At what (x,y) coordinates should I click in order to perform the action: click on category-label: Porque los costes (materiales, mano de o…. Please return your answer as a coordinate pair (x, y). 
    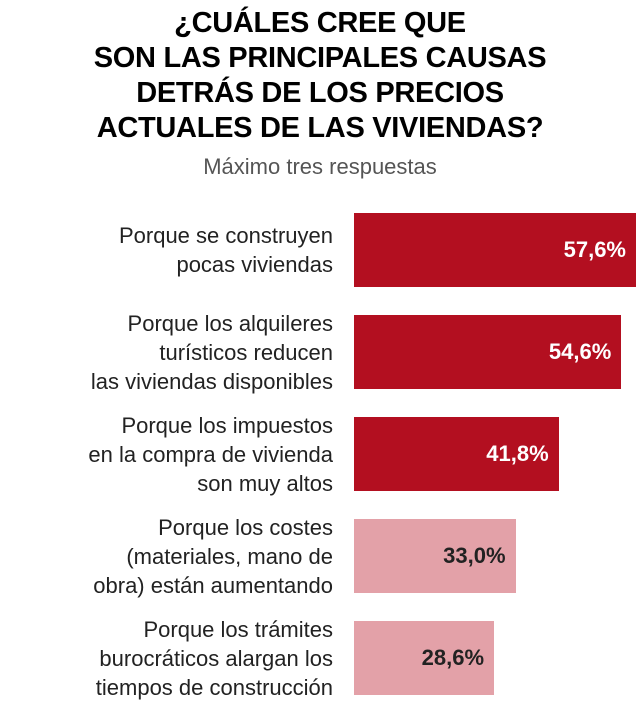
    Looking at the image, I should click on (213, 556).